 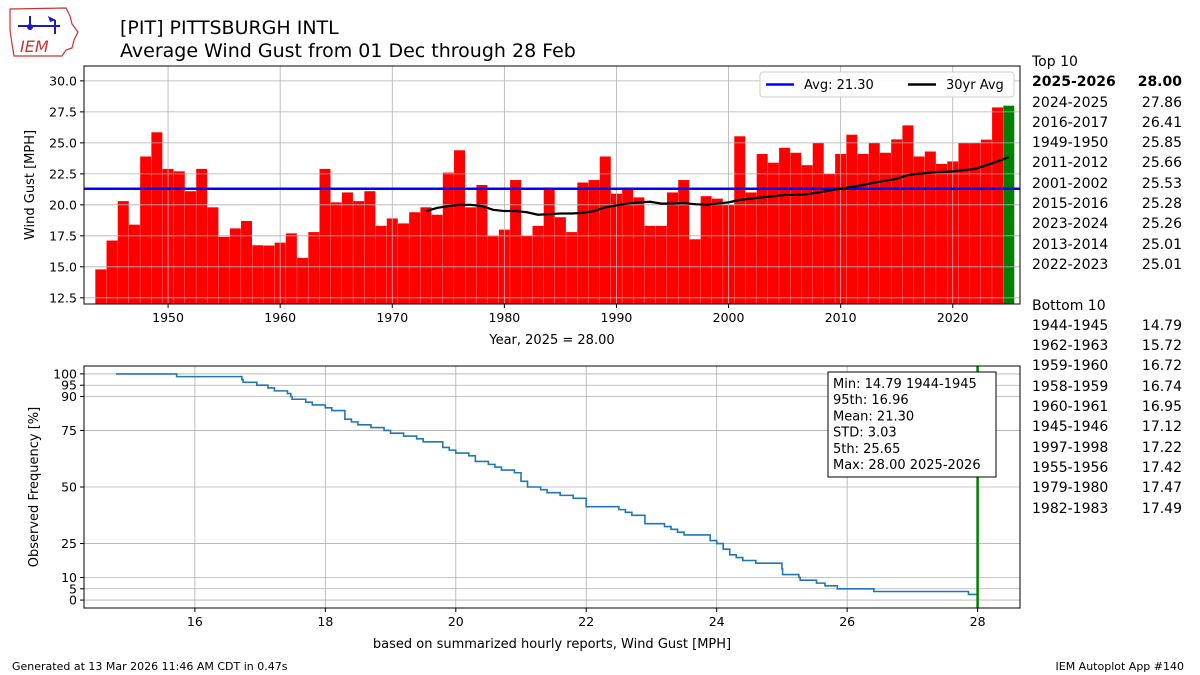 I want to click on bar-2016, so click(x=908, y=215).